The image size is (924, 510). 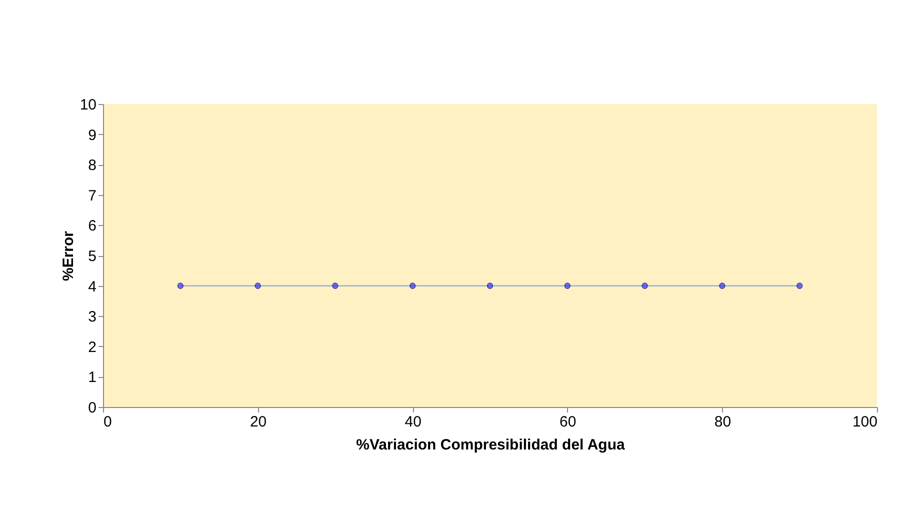 I want to click on y-tick-label: 3, so click(x=92, y=317).